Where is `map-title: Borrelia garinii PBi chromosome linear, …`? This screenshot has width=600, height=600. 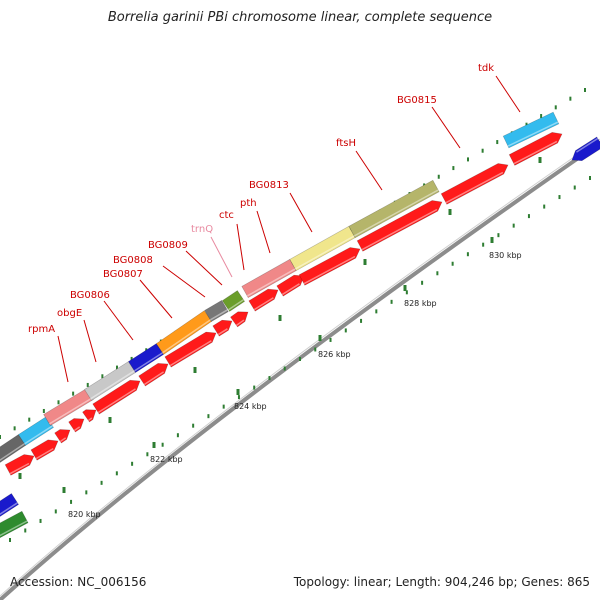
map-title: Borrelia garinii PBi chromosome linear, … is located at coordinates (300, 17).